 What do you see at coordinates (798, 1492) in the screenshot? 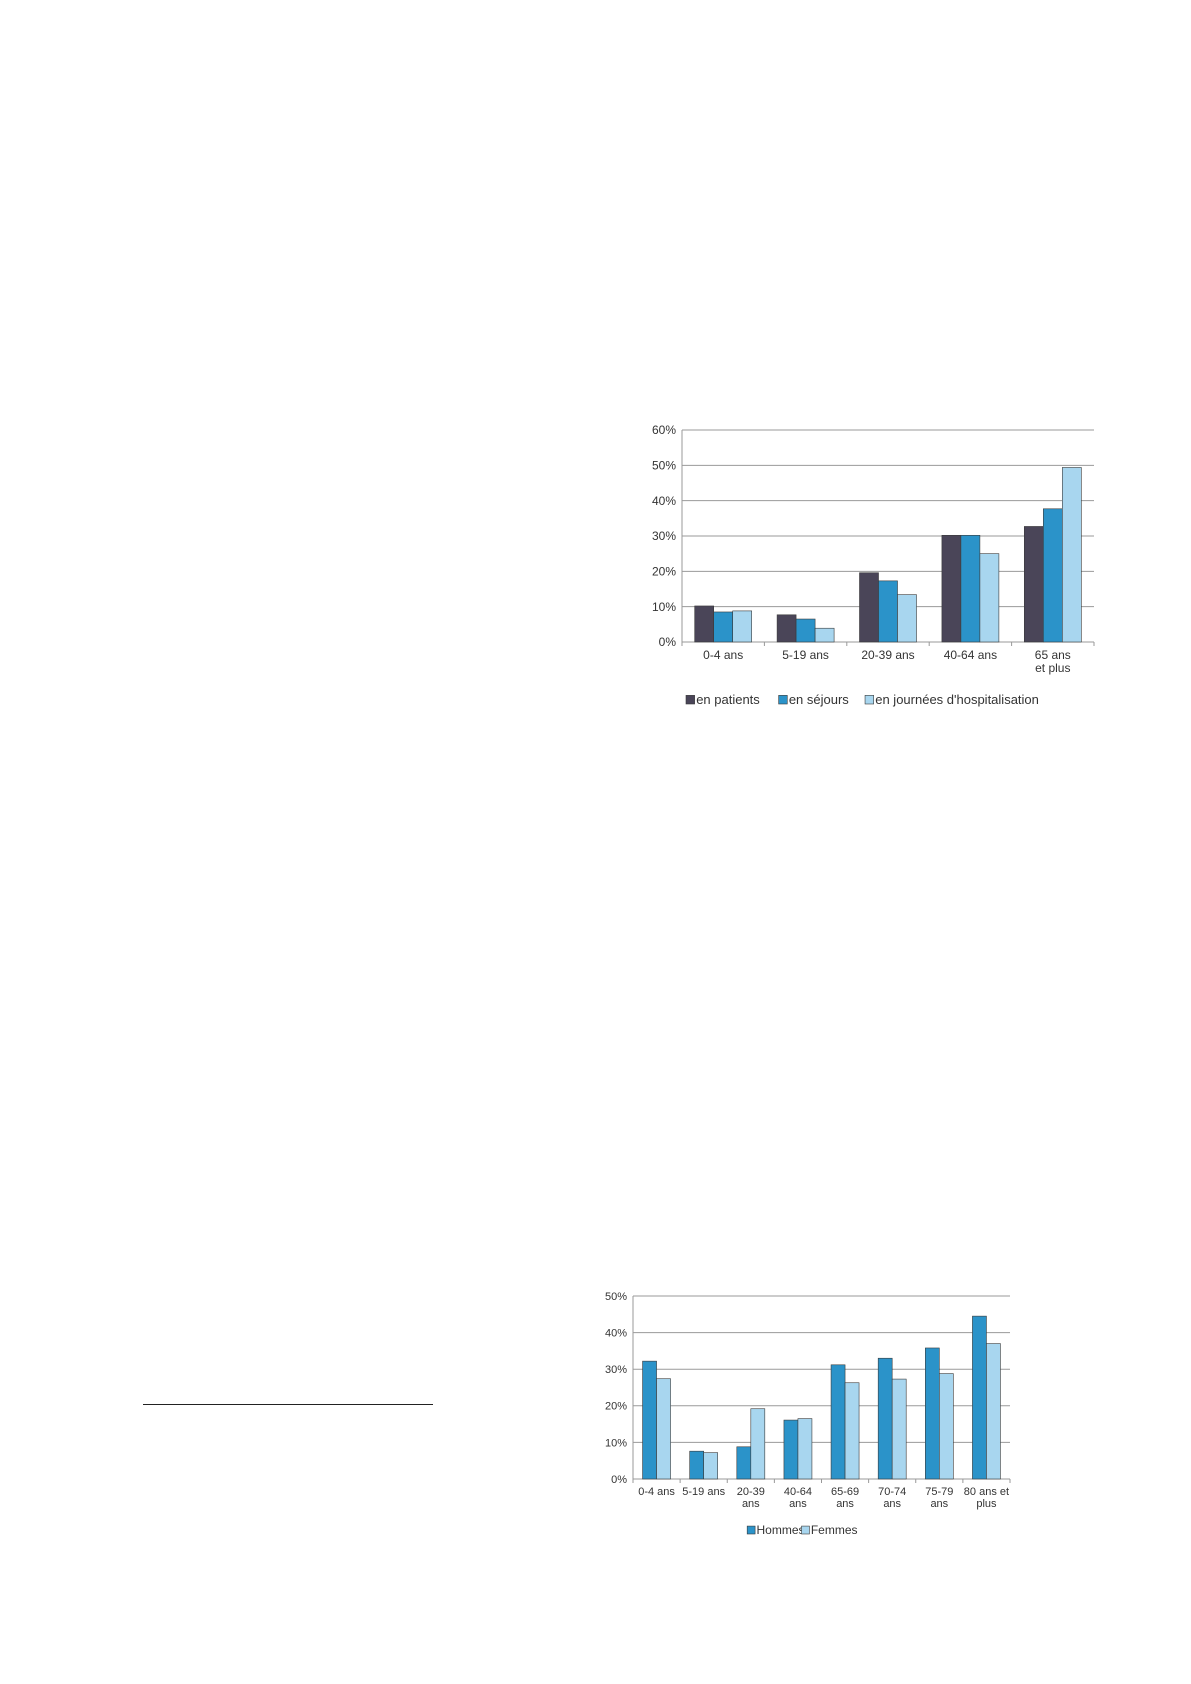
I see `x-tick-label: 40-64` at bounding box center [798, 1492].